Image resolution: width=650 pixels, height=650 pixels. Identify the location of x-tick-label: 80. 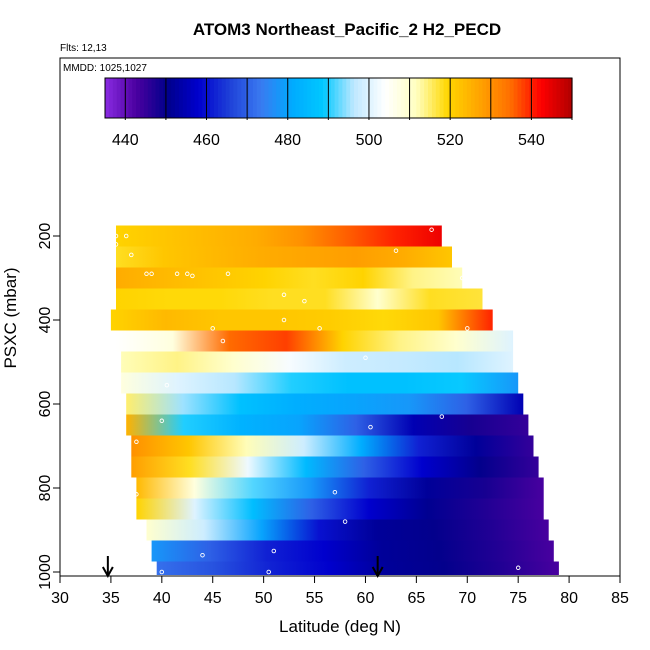
(569, 598).